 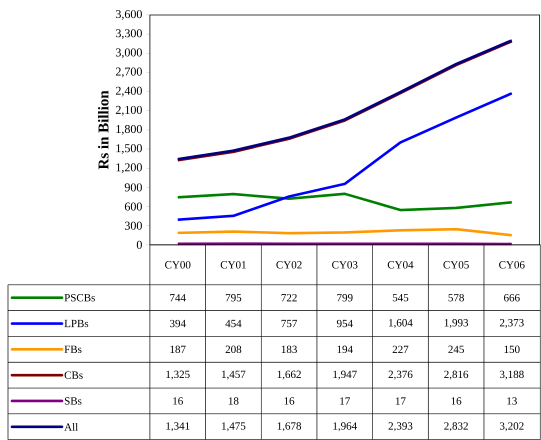 I want to click on data-label: 578, so click(x=456, y=298).